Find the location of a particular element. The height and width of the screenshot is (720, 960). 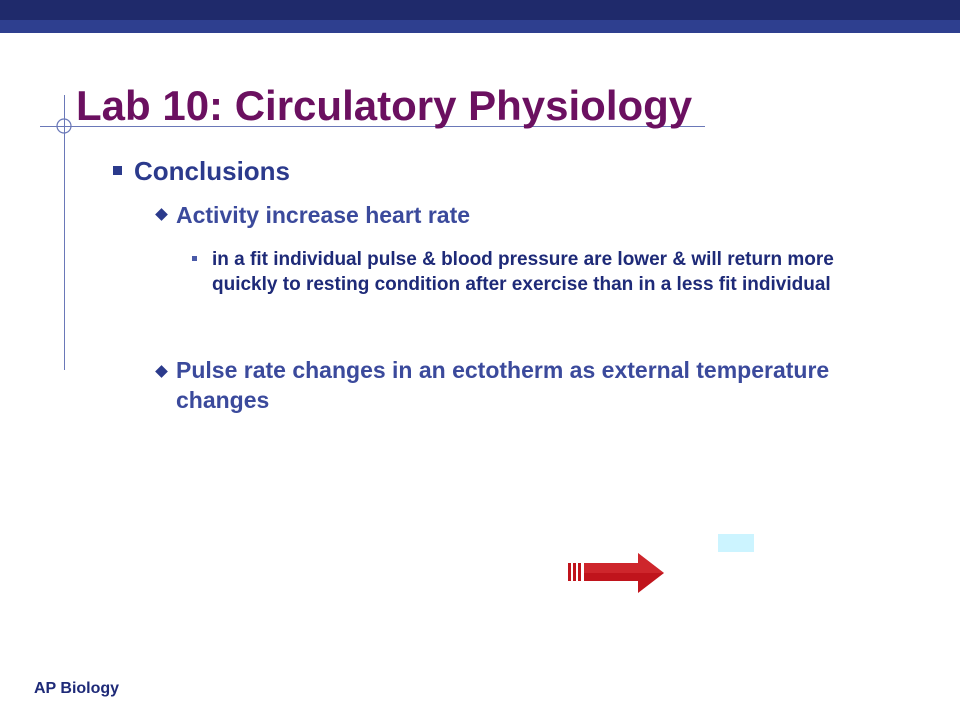

slide-title: Lab 10: Circulatory Physiology is located at coordinates (384, 105).